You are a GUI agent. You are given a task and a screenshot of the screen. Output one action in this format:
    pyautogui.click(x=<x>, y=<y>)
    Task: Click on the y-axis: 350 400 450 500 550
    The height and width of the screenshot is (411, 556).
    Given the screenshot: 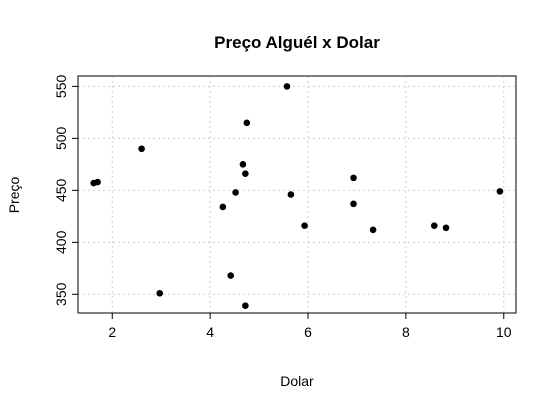 What is the action you would take?
    pyautogui.click(x=65, y=190)
    